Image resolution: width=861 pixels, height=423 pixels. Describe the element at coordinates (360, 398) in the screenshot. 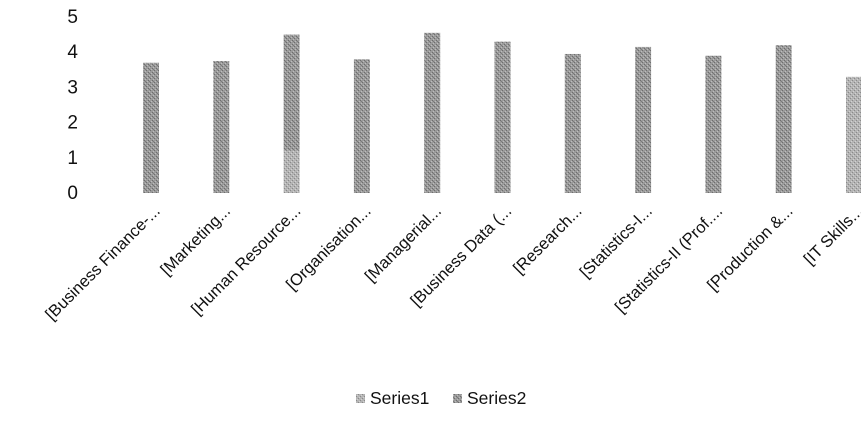

I see `legend-swatch-series1` at that location.